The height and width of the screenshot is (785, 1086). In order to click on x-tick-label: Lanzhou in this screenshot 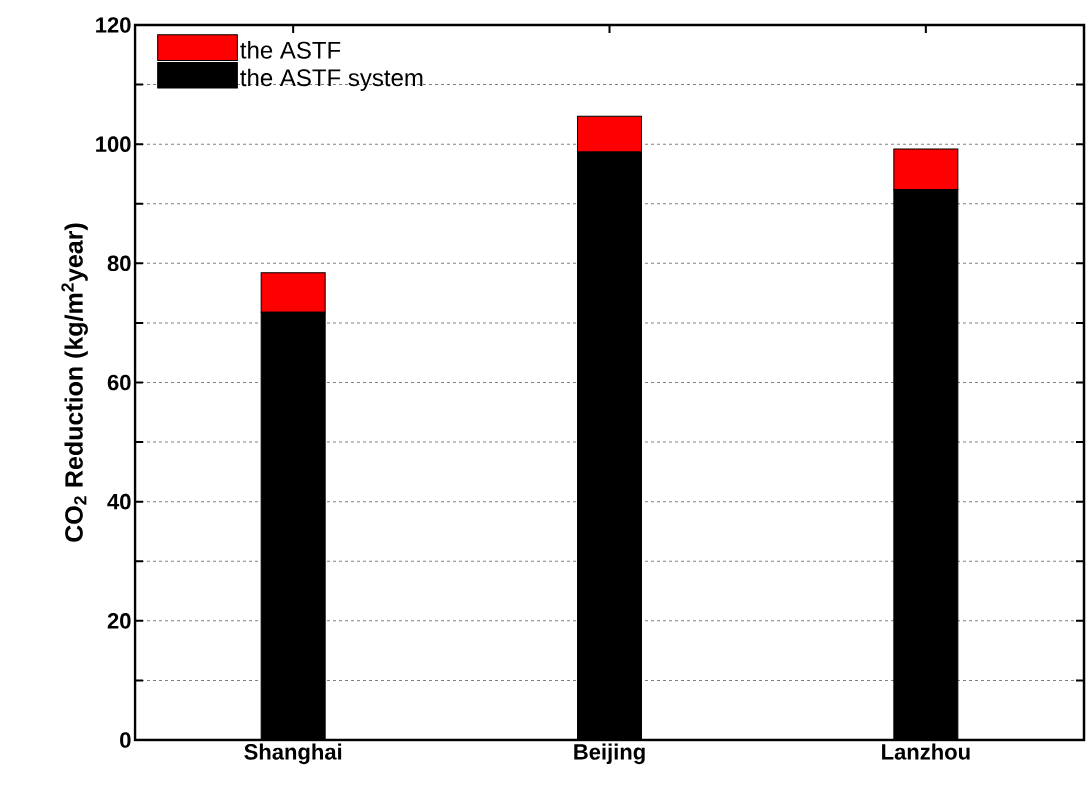, I will do `click(926, 751)`.